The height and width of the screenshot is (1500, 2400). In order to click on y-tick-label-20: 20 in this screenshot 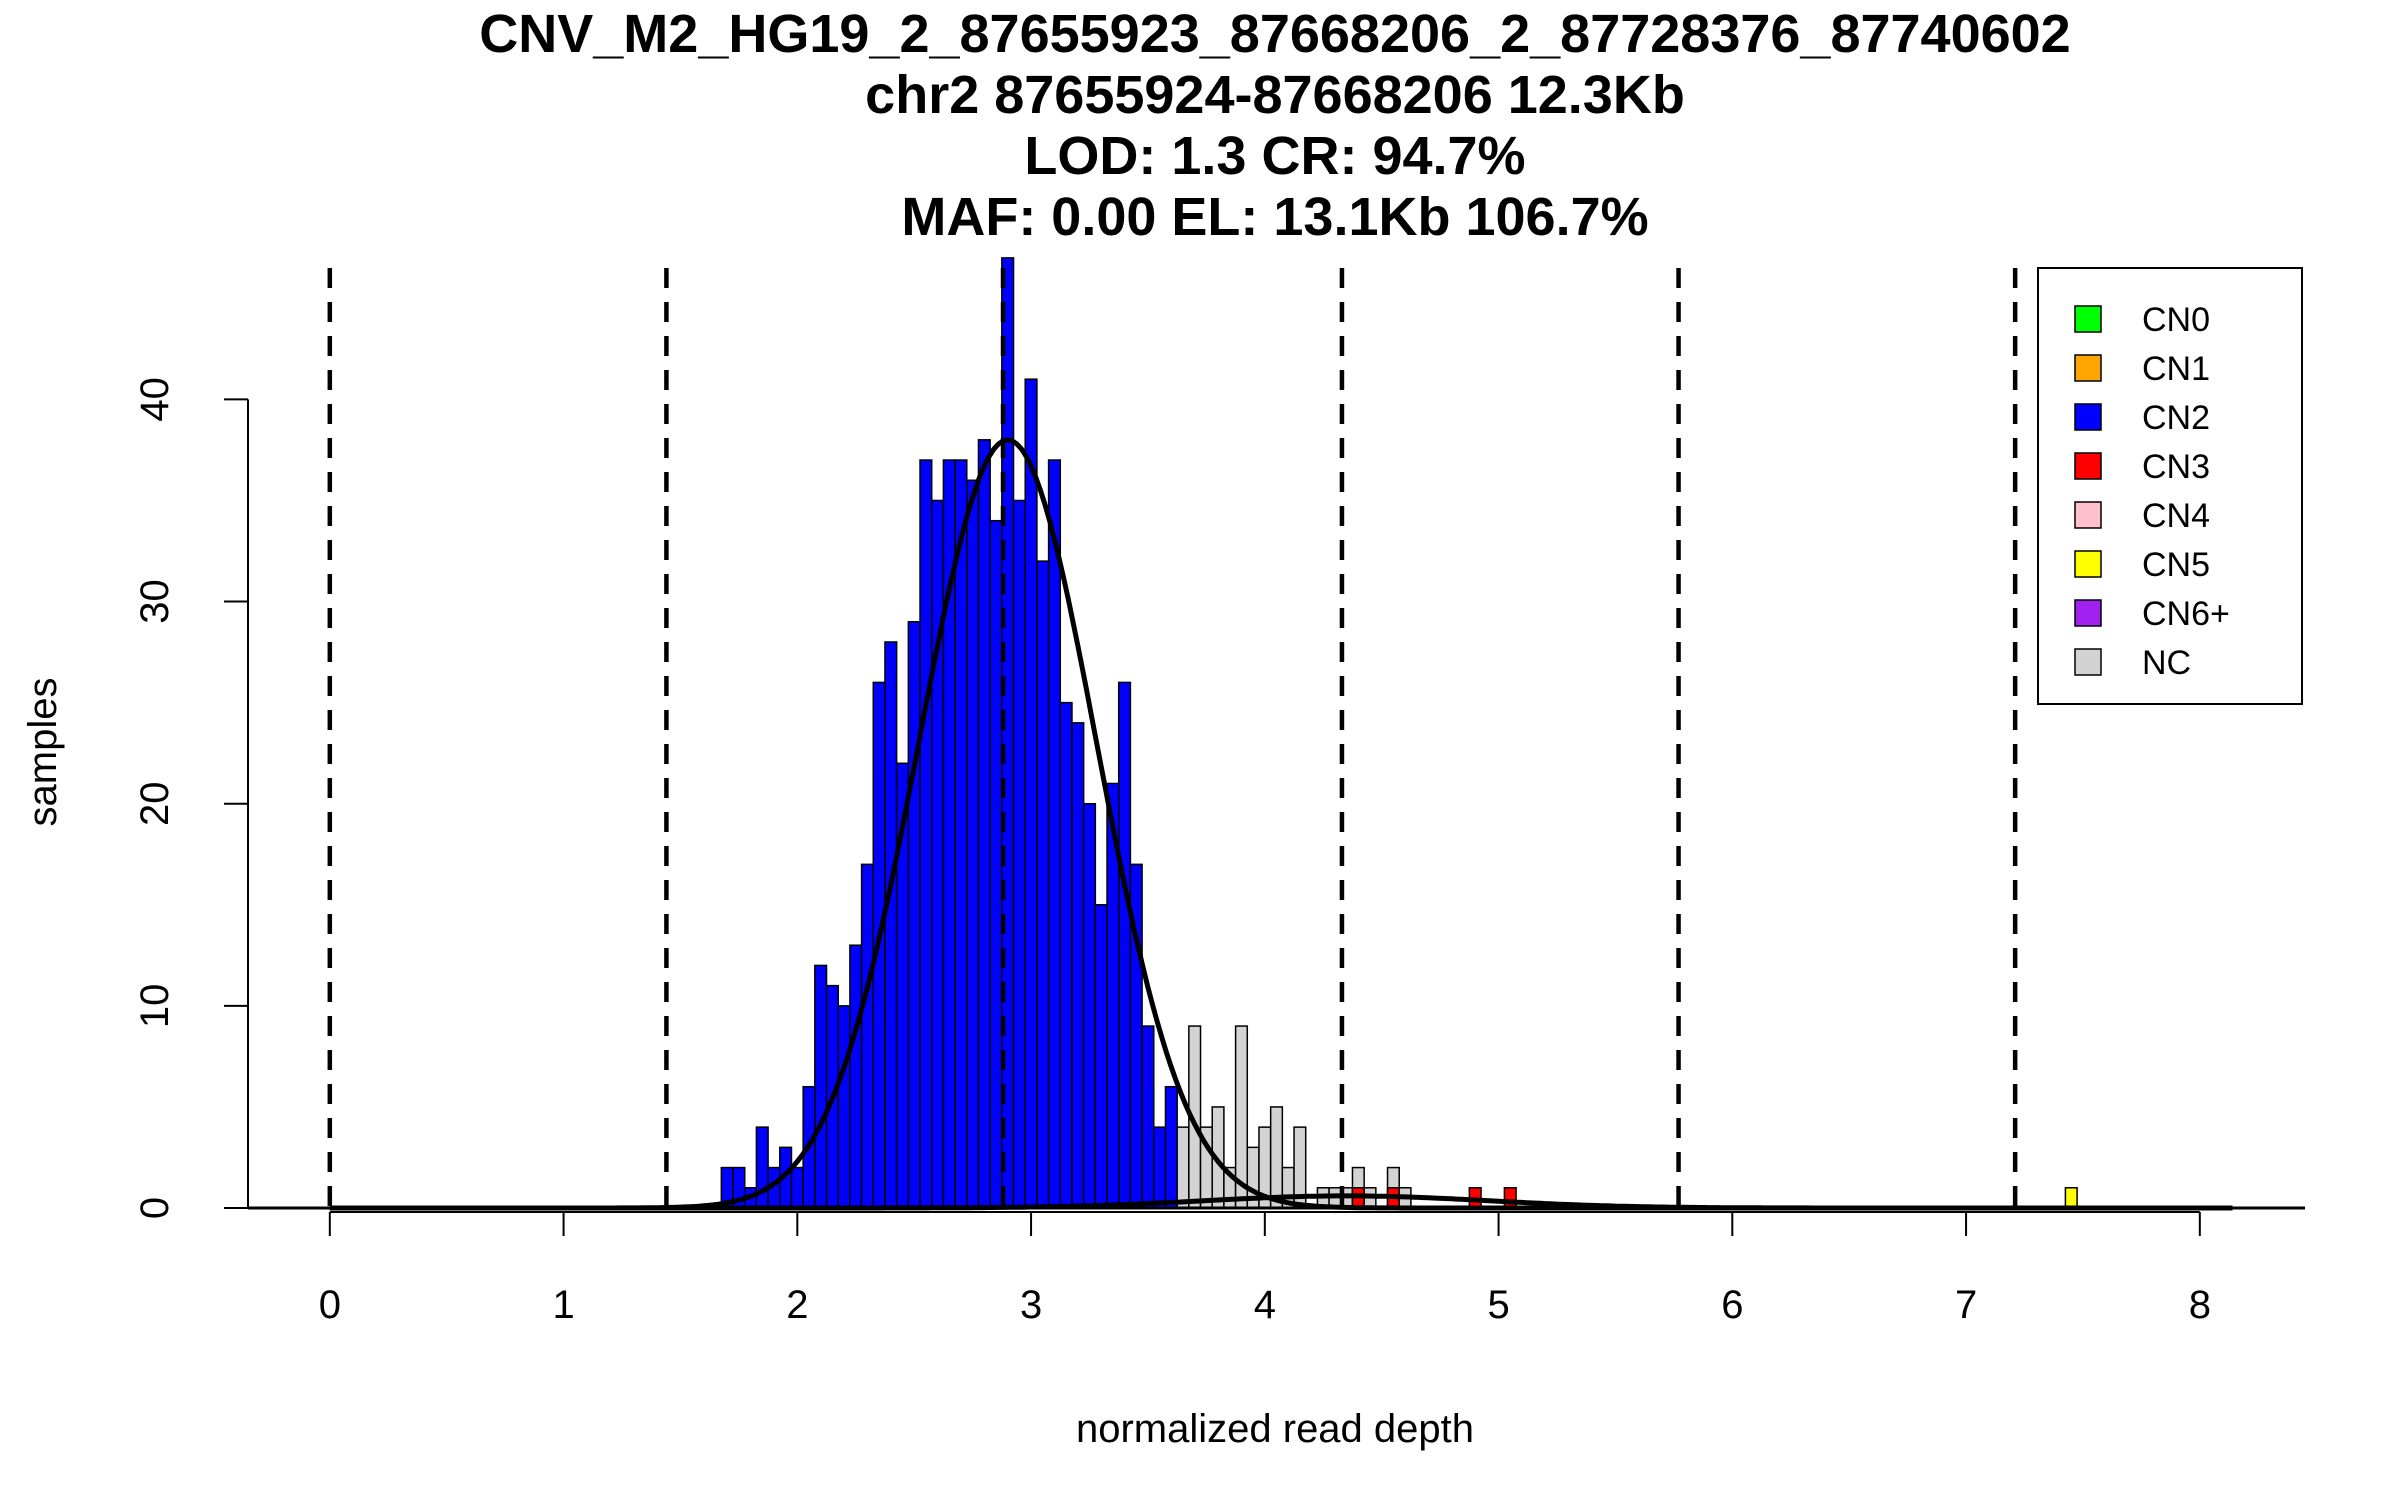, I will do `click(155, 803)`.